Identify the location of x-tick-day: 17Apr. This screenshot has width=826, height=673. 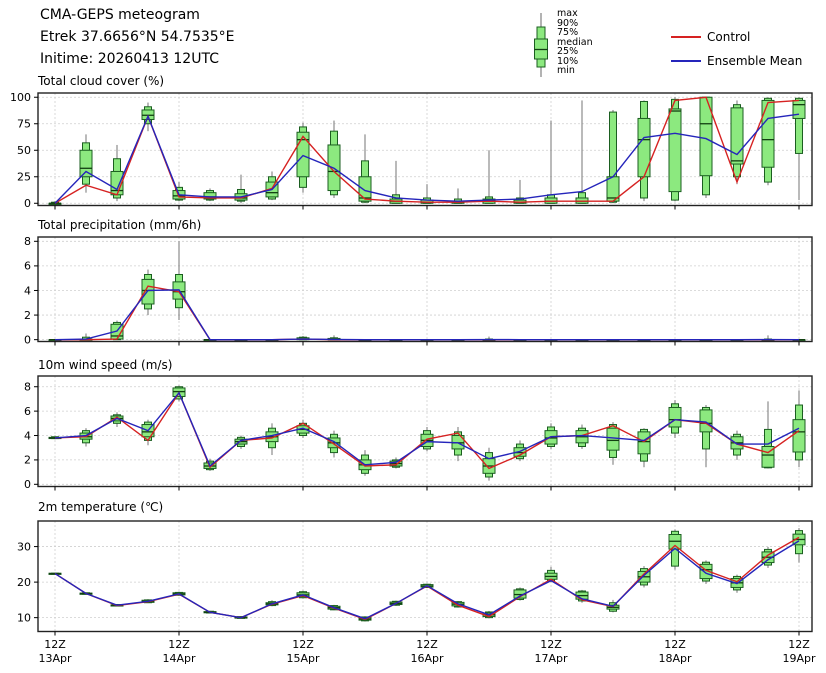
(551, 658).